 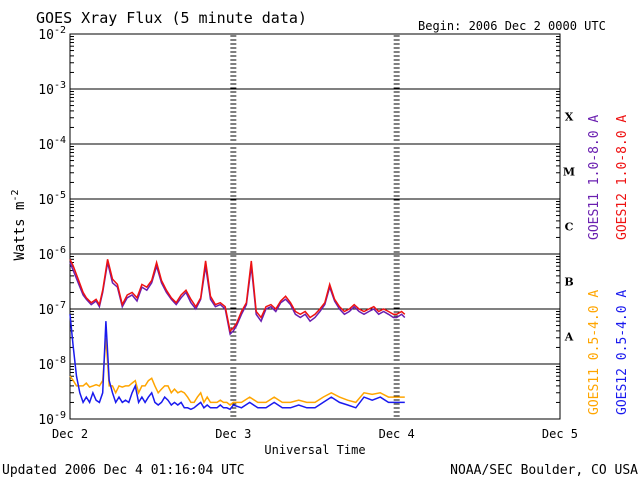 What do you see at coordinates (622, 352) in the screenshot?
I see `legend-entry: GOES12 0.5-4.0 A` at bounding box center [622, 352].